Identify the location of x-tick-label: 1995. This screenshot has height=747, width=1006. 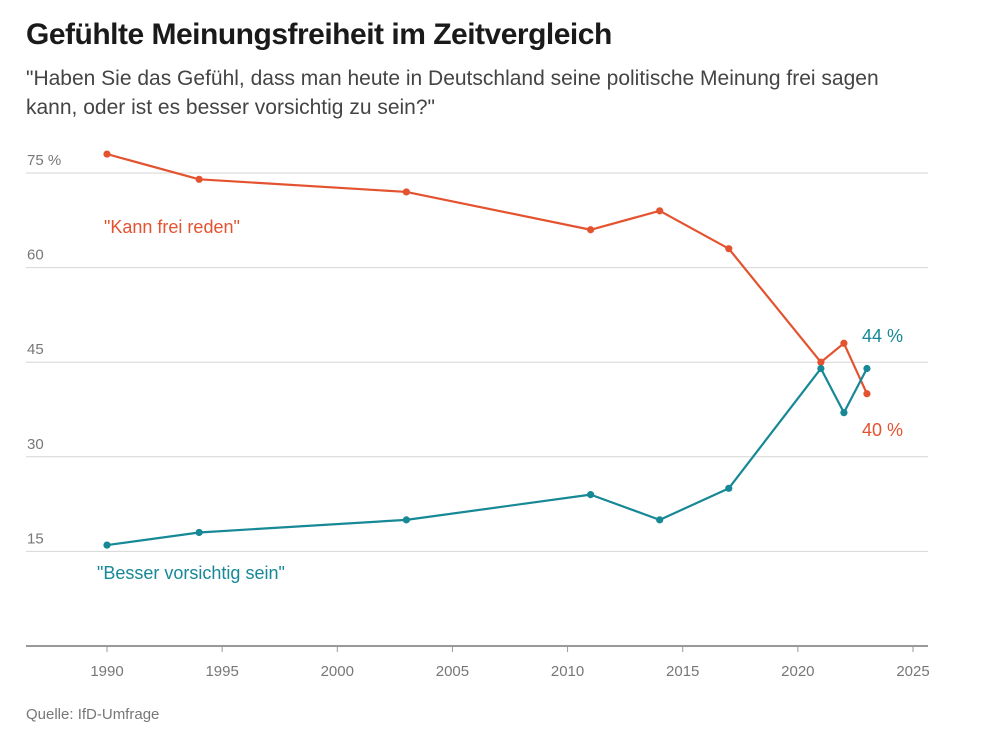
(221, 671).